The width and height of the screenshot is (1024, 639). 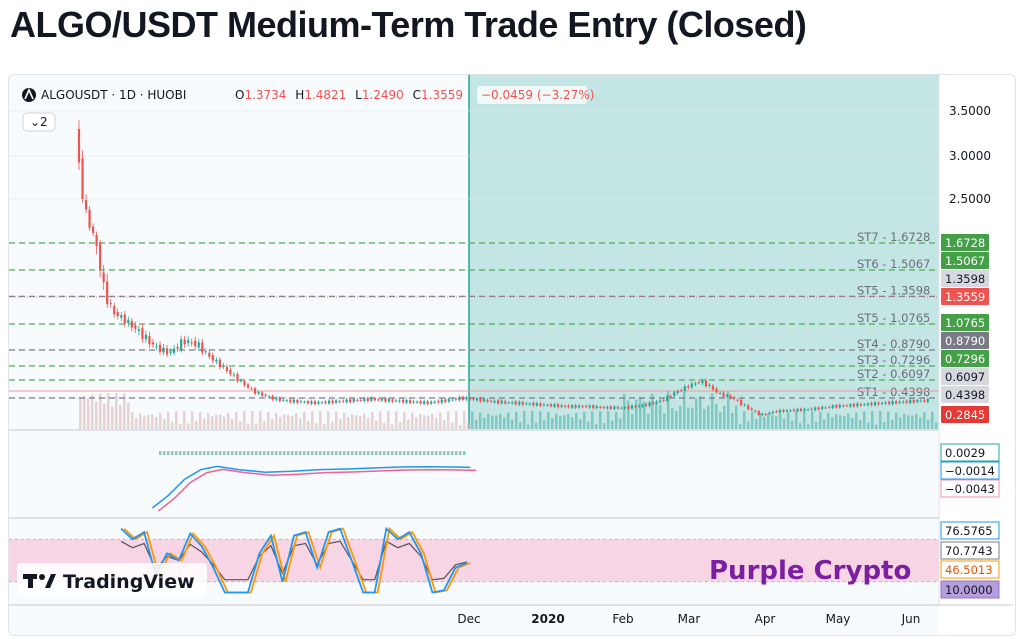 What do you see at coordinates (965, 341) in the screenshot?
I see `price-tag-label: 0.8790` at bounding box center [965, 341].